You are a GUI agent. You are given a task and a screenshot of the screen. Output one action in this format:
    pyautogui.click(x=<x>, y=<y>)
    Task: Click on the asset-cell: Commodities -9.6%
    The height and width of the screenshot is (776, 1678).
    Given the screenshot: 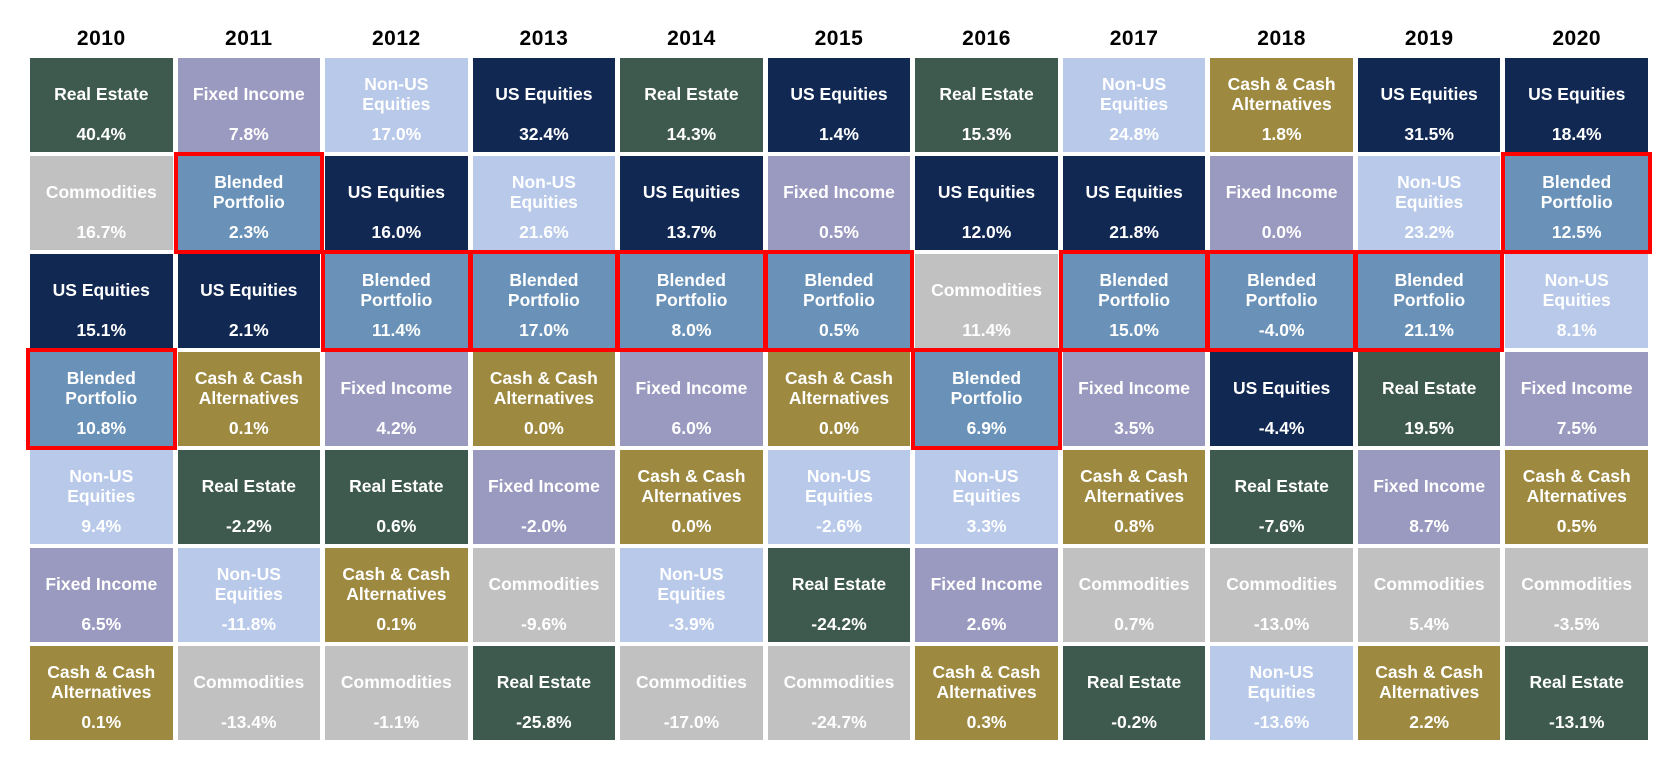 What is the action you would take?
    pyautogui.click(x=544, y=595)
    